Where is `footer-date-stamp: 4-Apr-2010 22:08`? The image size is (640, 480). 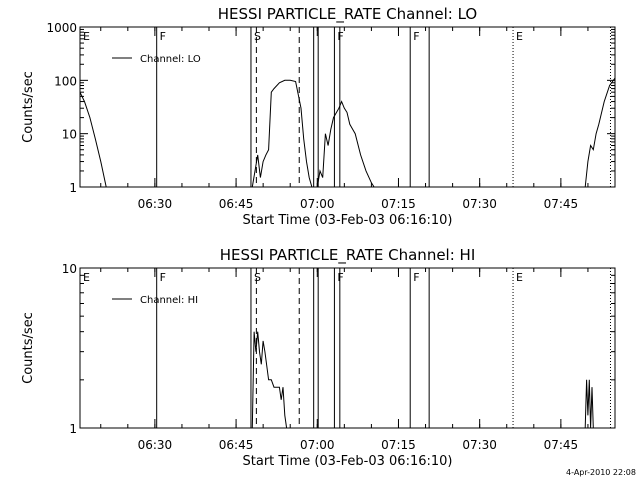
footer-date-stamp: 4-Apr-2010 22:08 is located at coordinates (601, 472).